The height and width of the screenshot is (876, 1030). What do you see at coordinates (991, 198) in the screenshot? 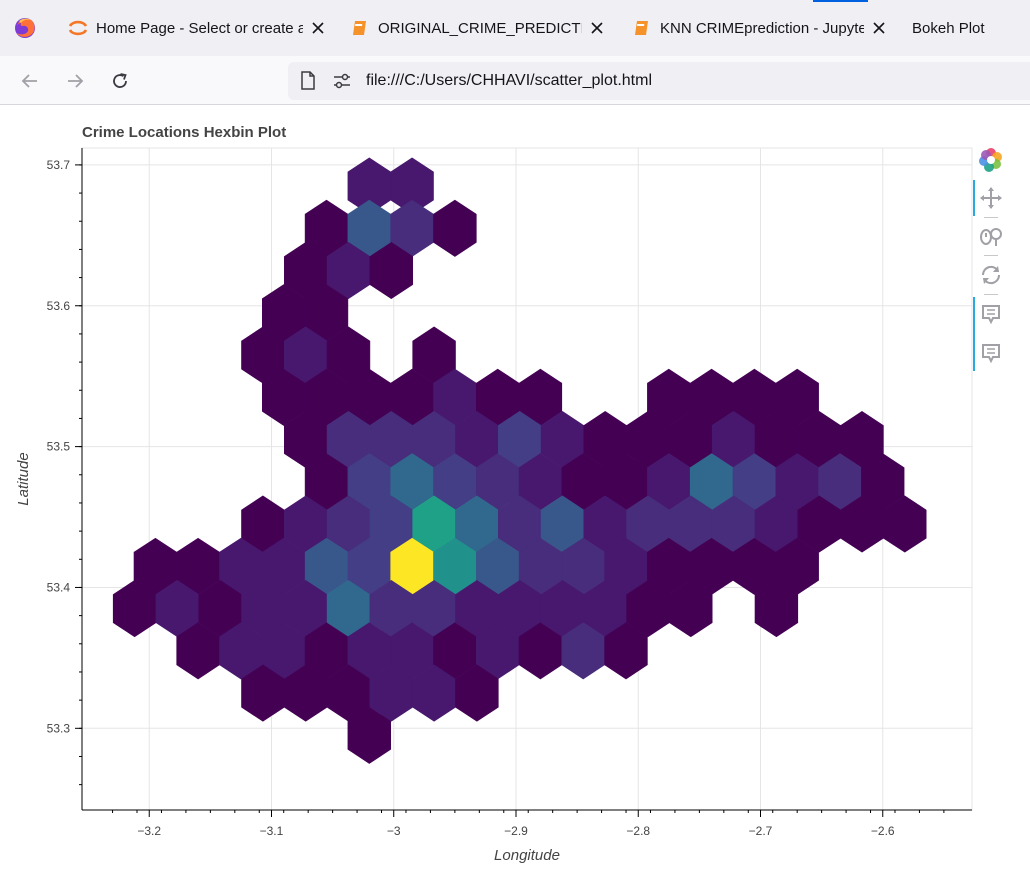
I see `pan-tool-icon` at bounding box center [991, 198].